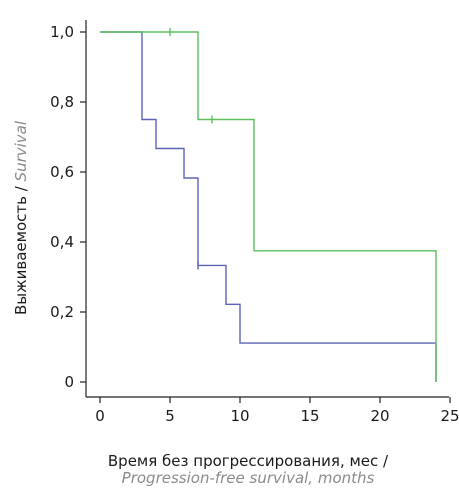 This screenshot has height=489, width=459. I want to click on y-axis-title-en: Survival, so click(21, 150).